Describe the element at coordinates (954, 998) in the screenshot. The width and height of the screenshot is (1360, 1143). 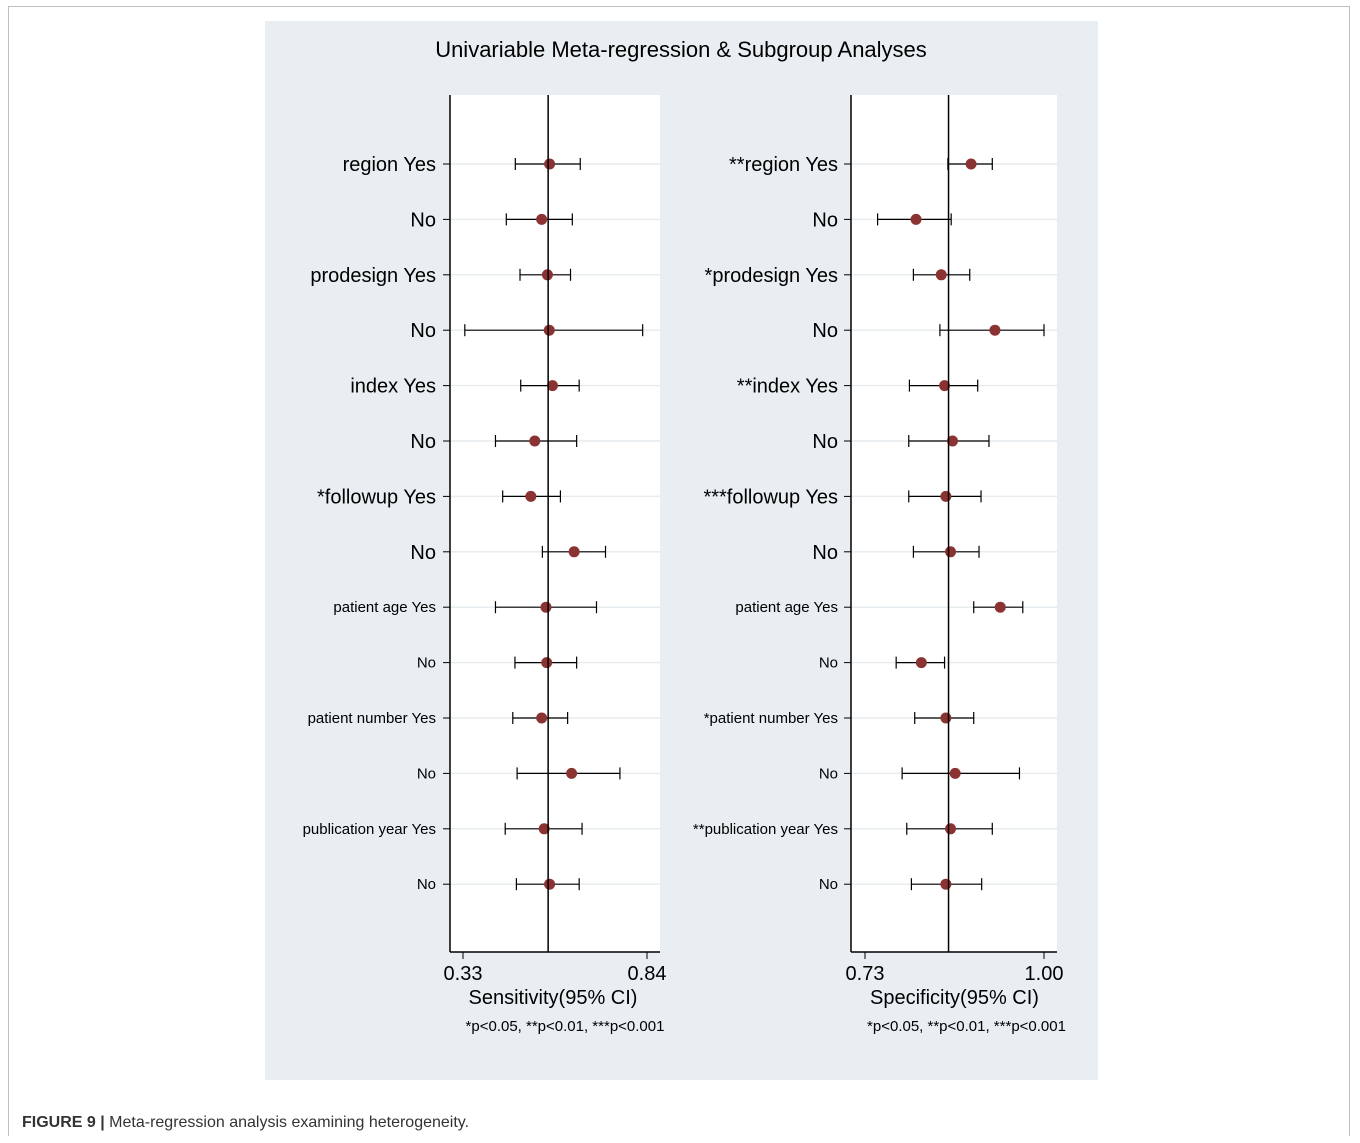
I see `x-axis-label: Specificity(95% CI)` at that location.